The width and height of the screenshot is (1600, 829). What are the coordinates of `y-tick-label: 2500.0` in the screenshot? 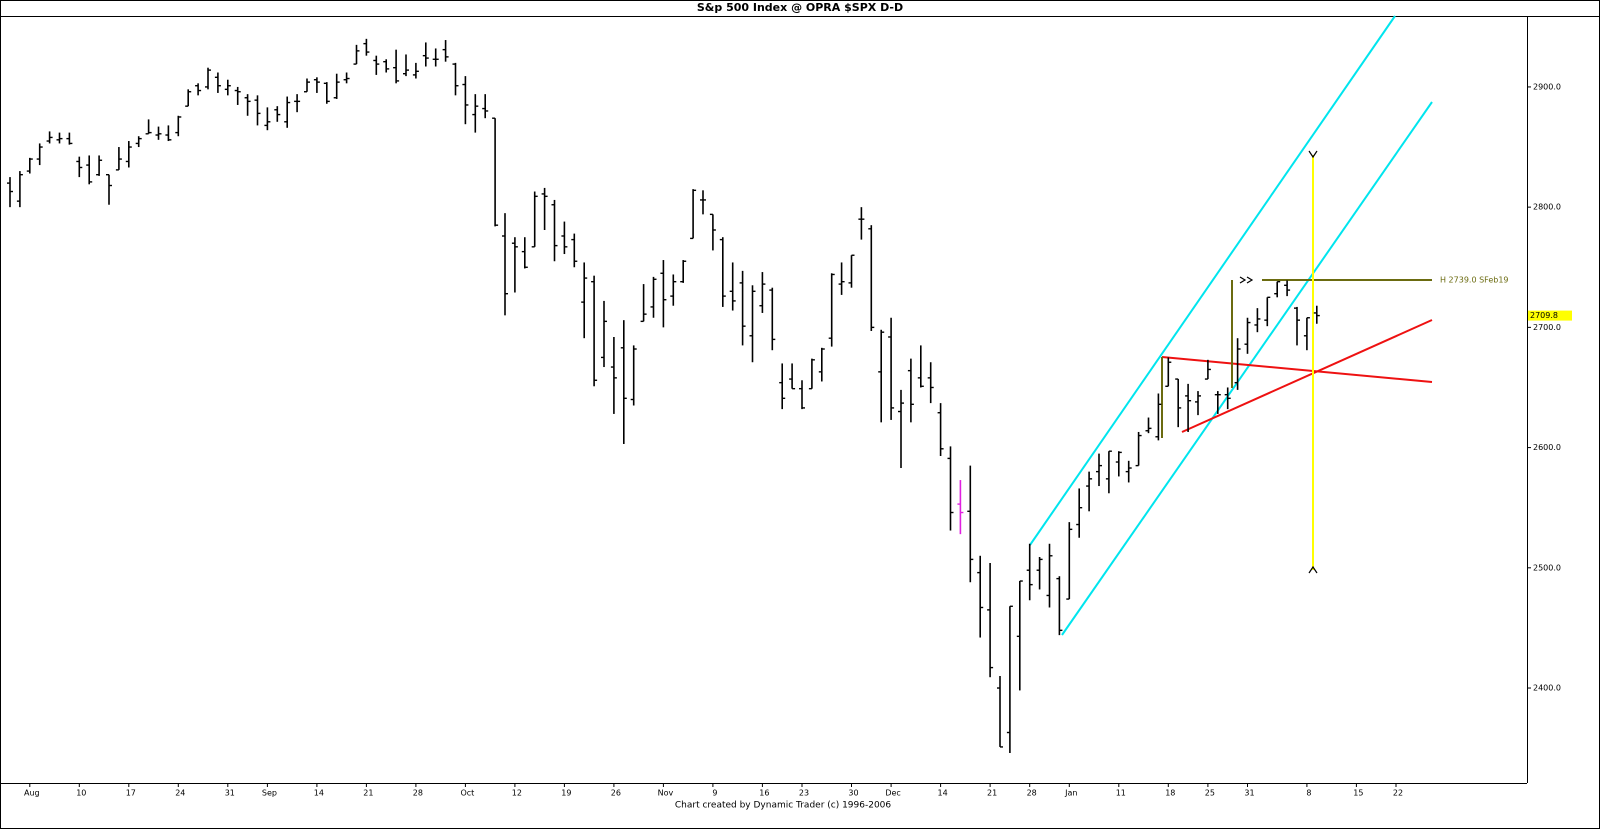 It's located at (1547, 567).